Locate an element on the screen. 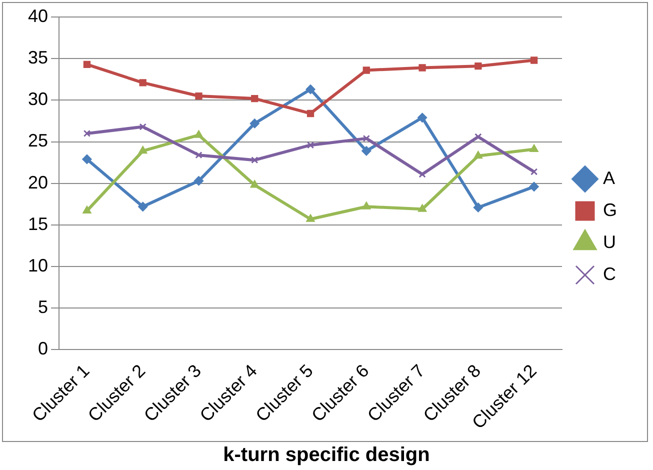 Image resolution: width=653 pixels, height=470 pixels. x-axis-title: k-turn specific design is located at coordinates (326, 455).